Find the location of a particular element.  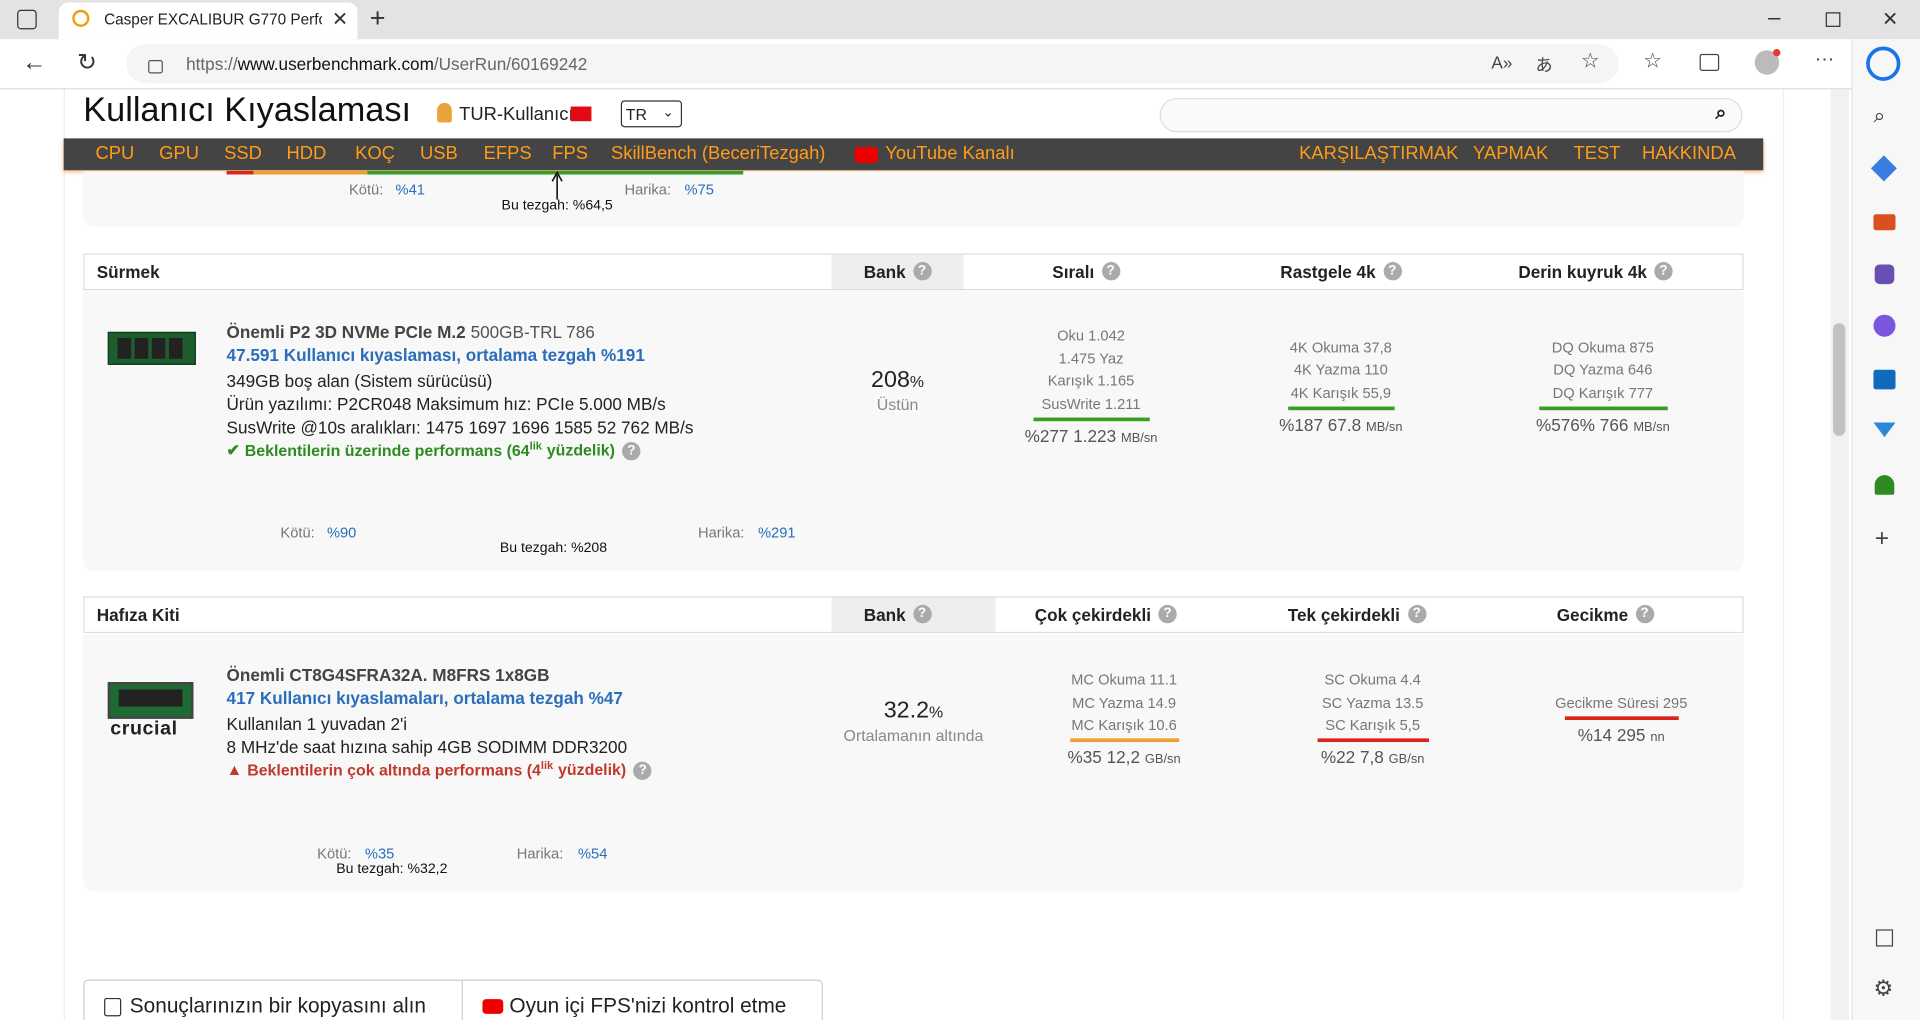

youtube-icon is located at coordinates (493, 1006).